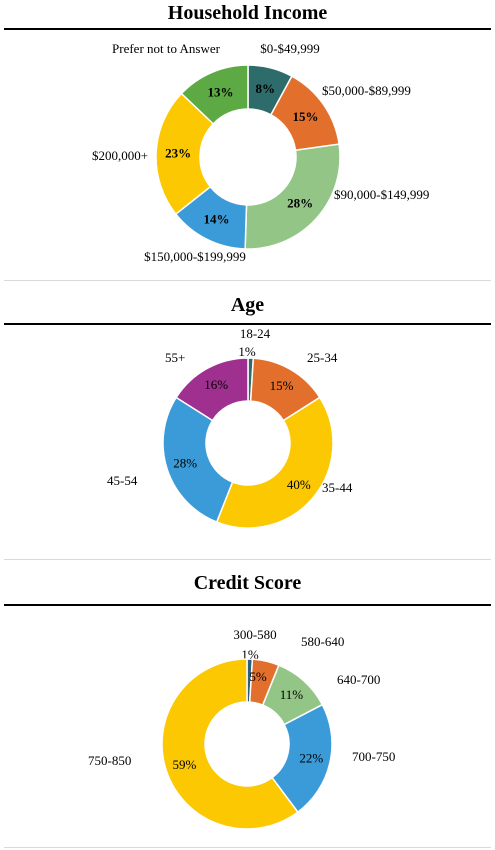 The height and width of the screenshot is (850, 495). Describe the element at coordinates (109, 760) in the screenshot. I see `category-label: 750-850` at that location.